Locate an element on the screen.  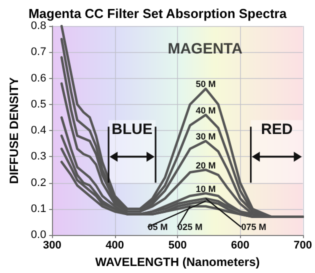
x-tick-label: 600 is located at coordinates (240, 246).